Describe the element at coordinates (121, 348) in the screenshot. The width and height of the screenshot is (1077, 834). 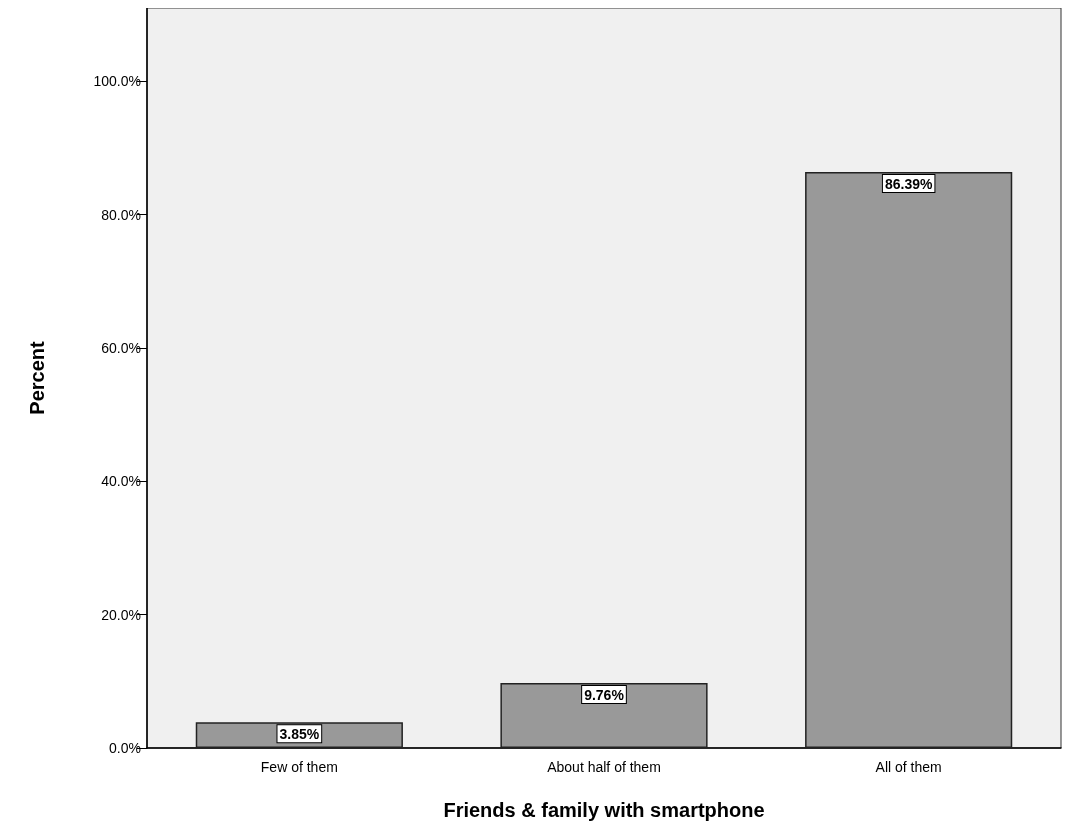
I see `y-tick-label: 60.0%` at that location.